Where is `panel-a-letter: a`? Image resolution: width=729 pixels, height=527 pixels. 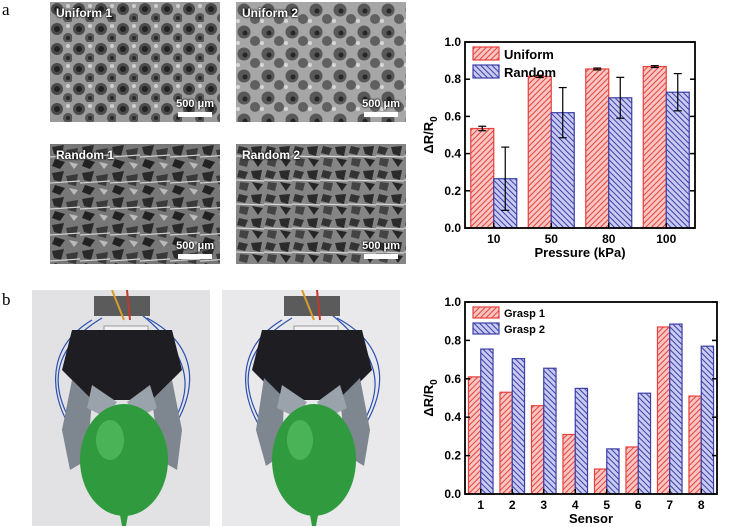 panel-a-letter: a is located at coordinates (6, 9).